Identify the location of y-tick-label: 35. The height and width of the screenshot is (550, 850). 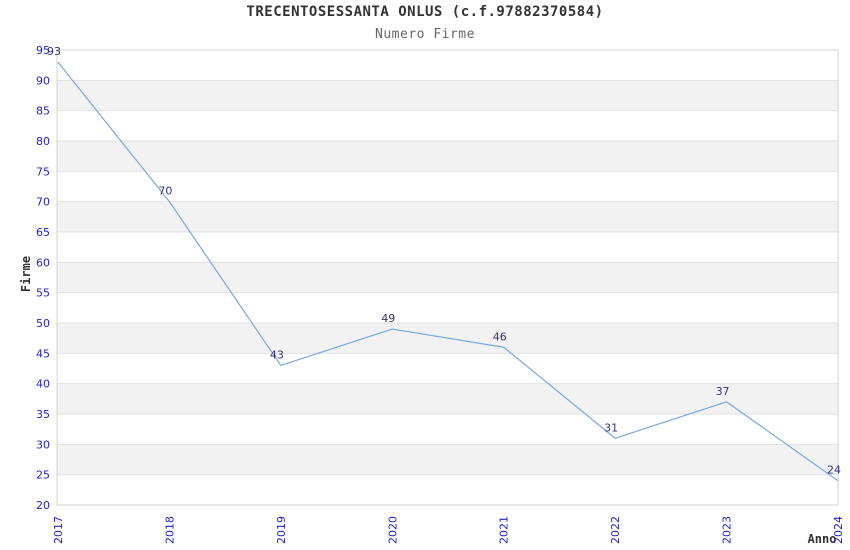
(43, 414).